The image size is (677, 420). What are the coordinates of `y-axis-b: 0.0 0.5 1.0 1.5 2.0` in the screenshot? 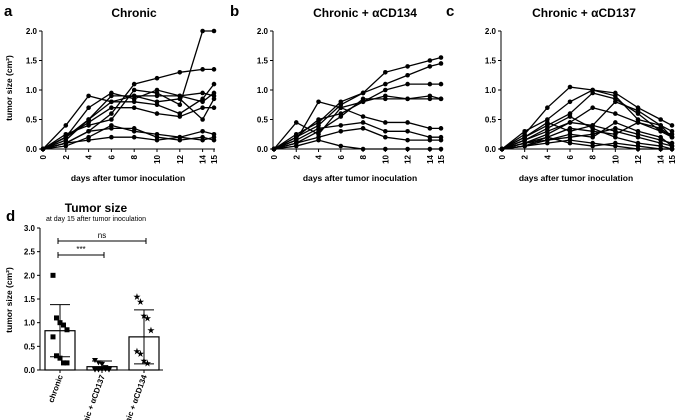 It's located at (265, 90).